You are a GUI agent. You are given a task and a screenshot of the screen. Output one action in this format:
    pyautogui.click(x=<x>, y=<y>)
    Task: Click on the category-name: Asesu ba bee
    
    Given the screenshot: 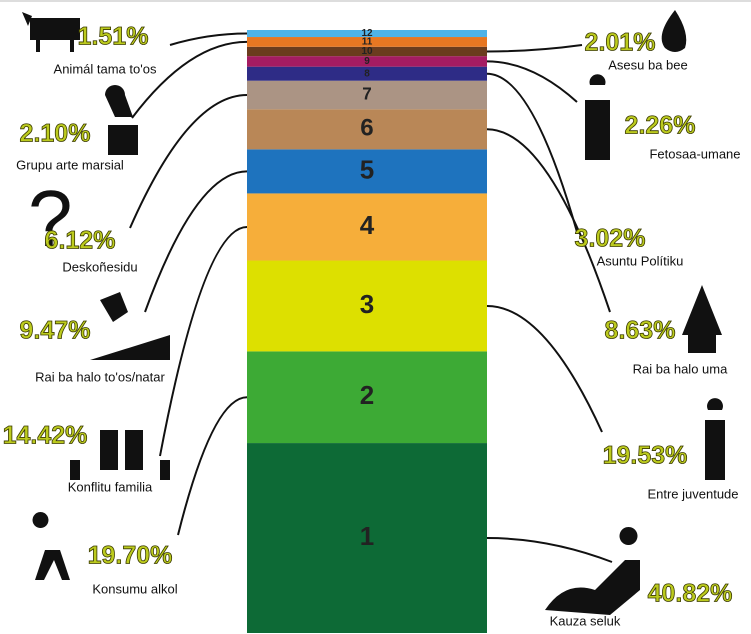 What is the action you would take?
    pyautogui.click(x=648, y=64)
    